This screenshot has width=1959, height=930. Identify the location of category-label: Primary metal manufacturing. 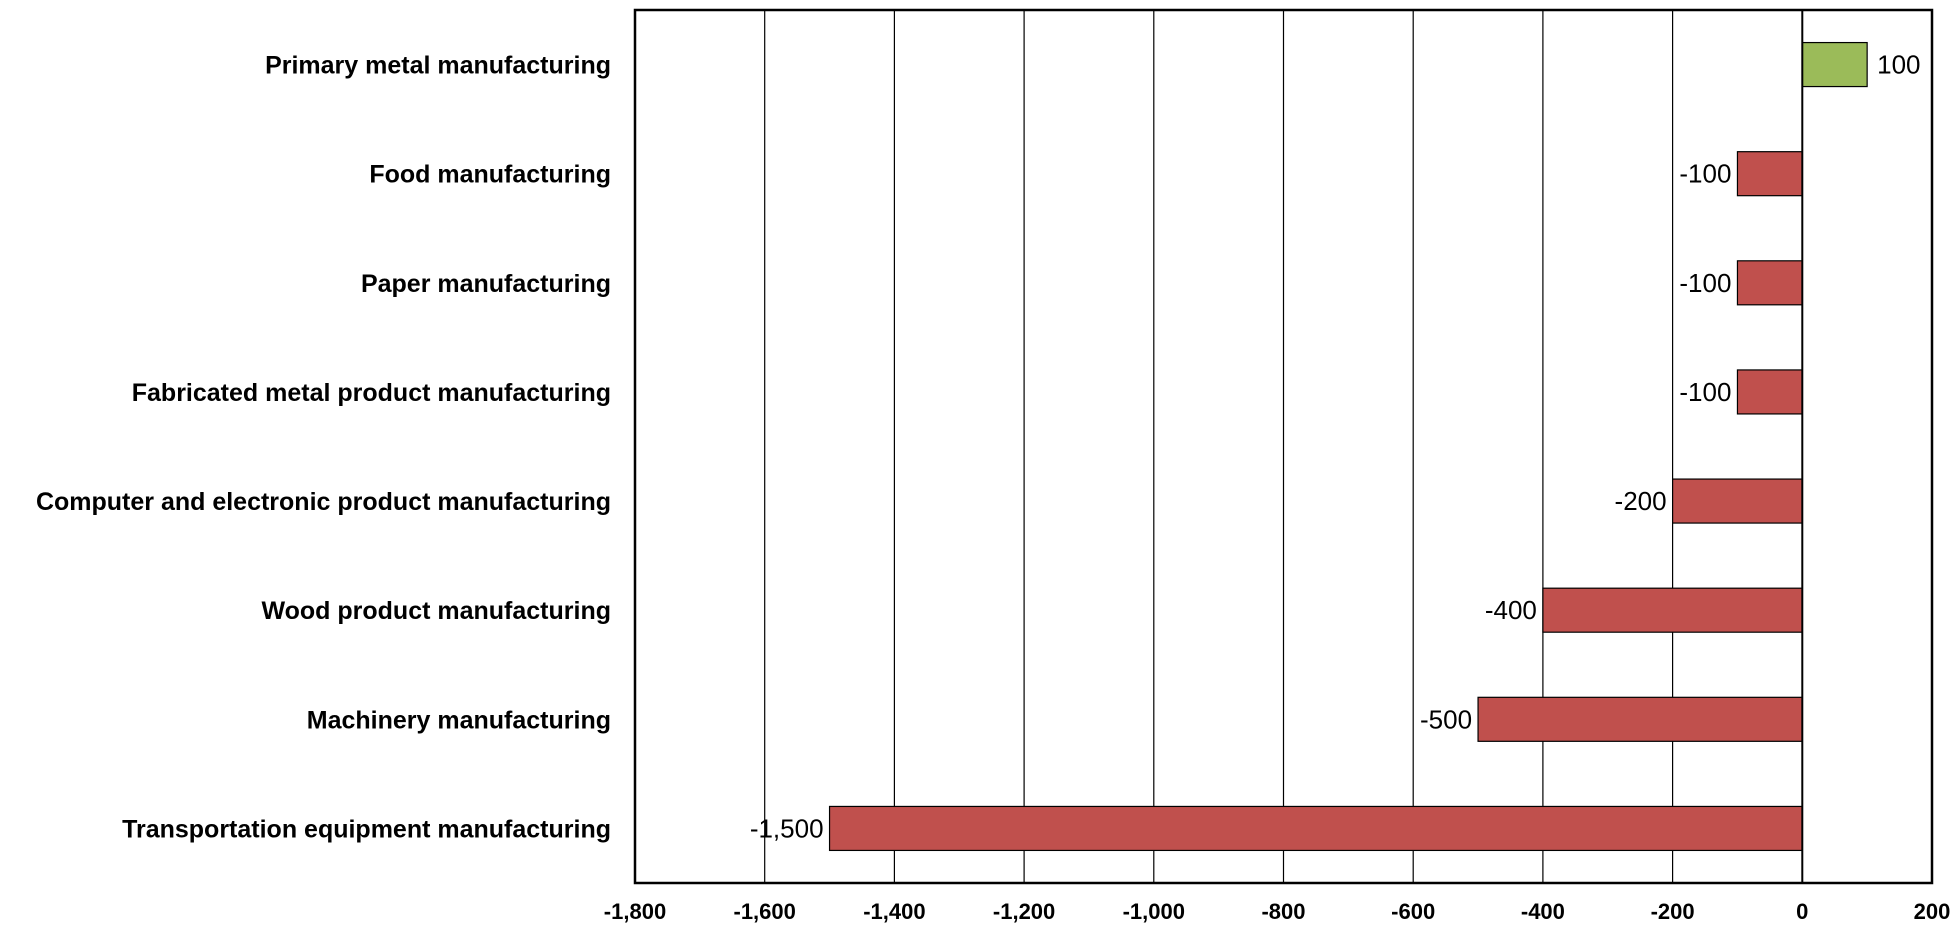
(438, 66).